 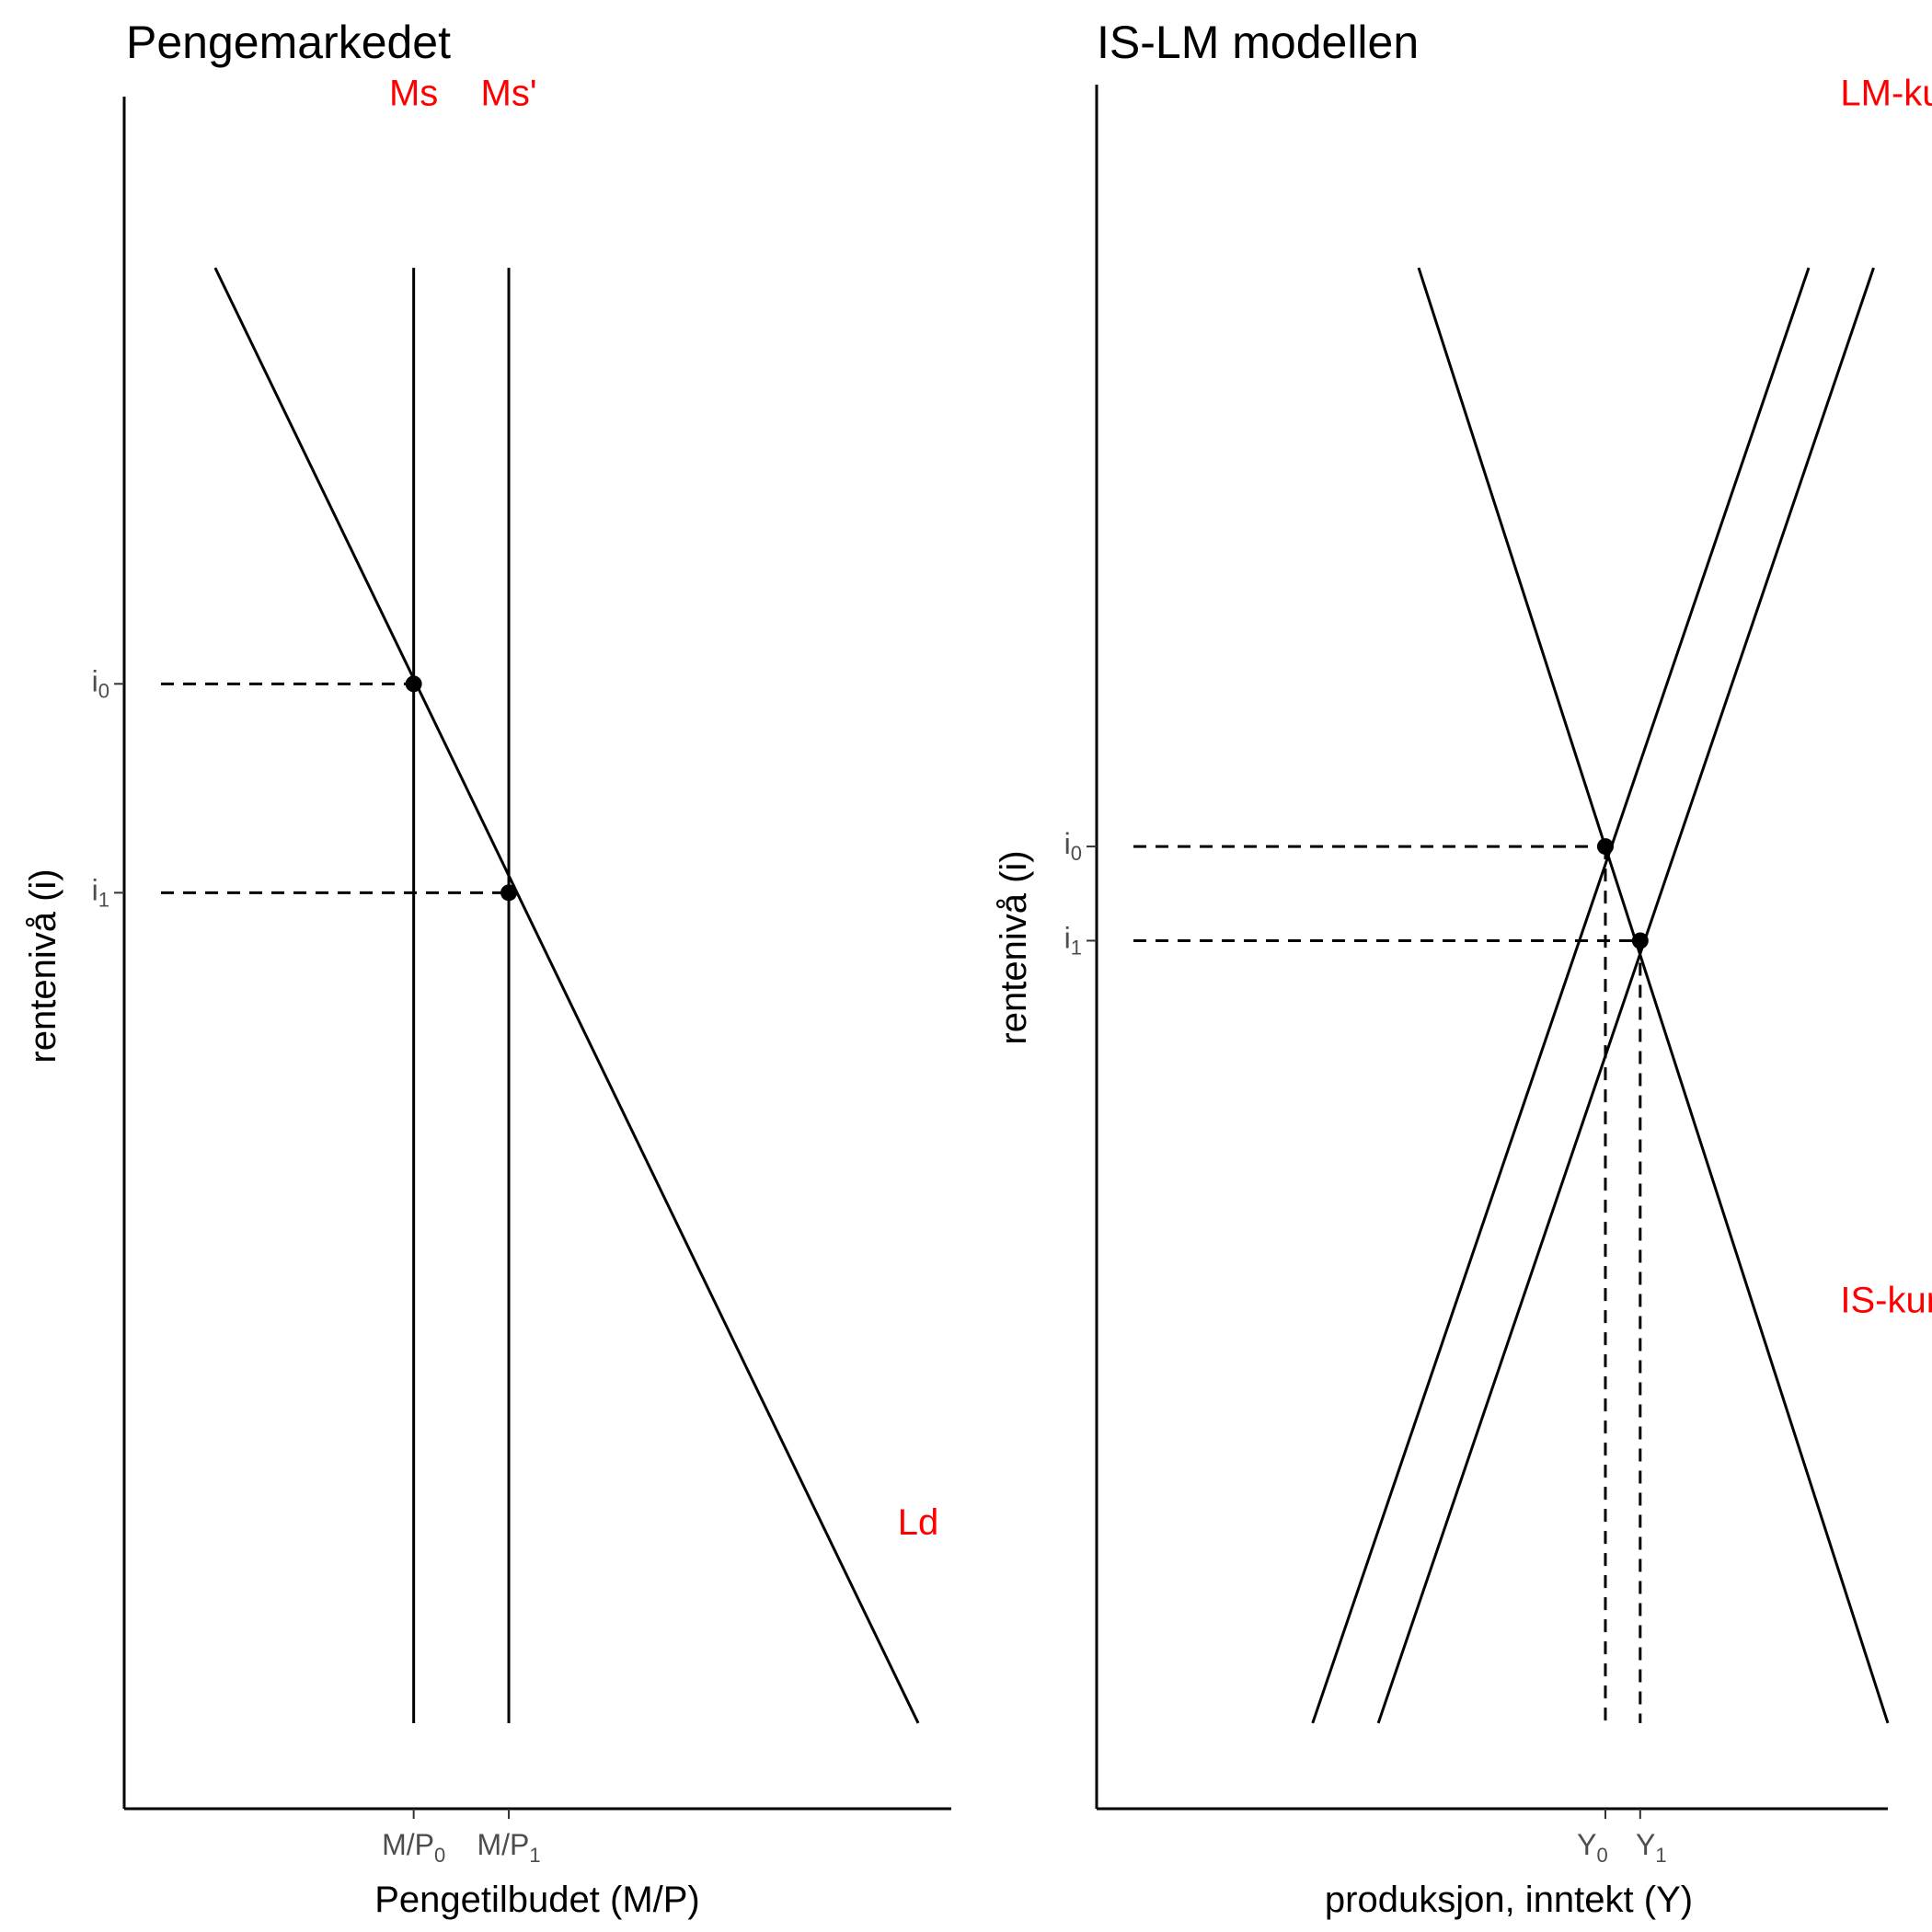 I want to click on x-tick-label: M/P1, so click(x=508, y=1847).